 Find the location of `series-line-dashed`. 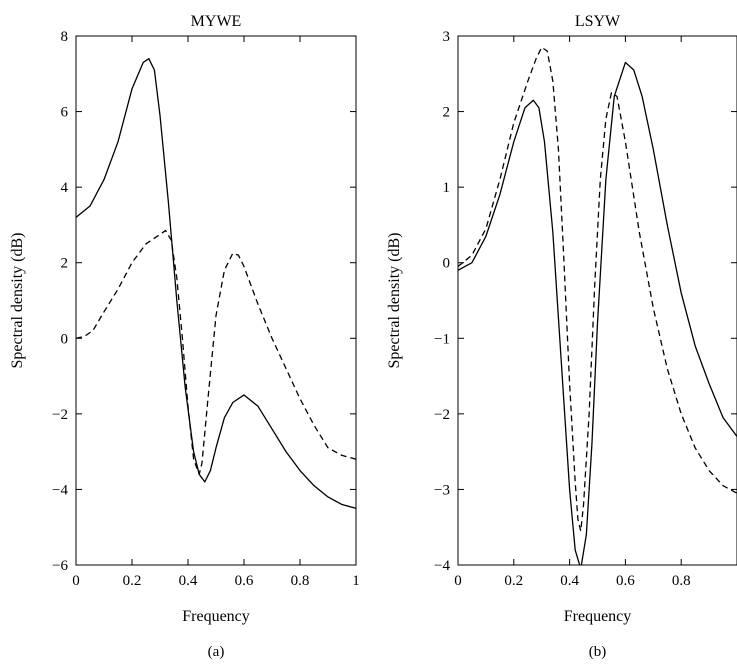

series-line-dashed is located at coordinates (216, 352).